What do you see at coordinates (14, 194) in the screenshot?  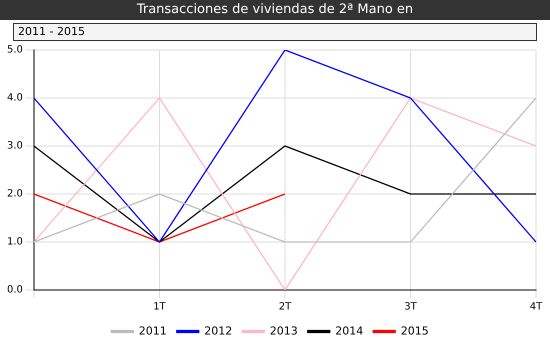 I see `y-tick-label: 2.0` at bounding box center [14, 194].